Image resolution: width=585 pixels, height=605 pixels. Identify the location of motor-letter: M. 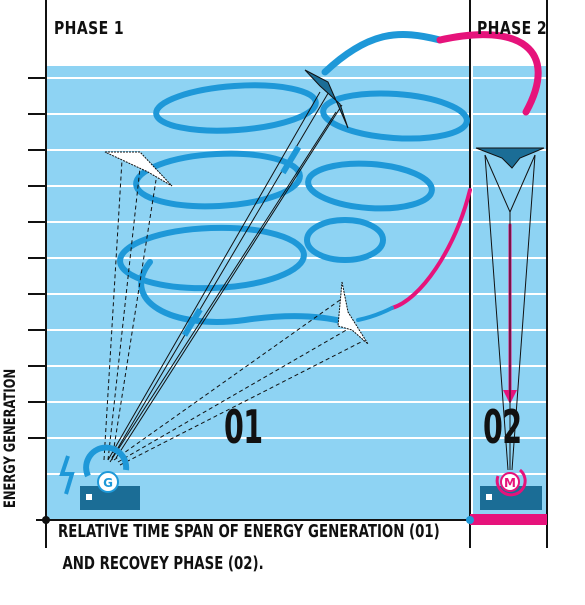
(510, 483).